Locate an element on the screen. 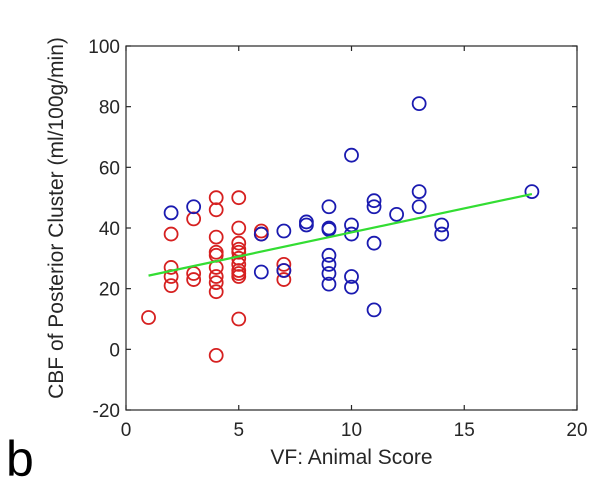 The width and height of the screenshot is (605, 484). x-tick-label: 0 is located at coordinates (126, 430).